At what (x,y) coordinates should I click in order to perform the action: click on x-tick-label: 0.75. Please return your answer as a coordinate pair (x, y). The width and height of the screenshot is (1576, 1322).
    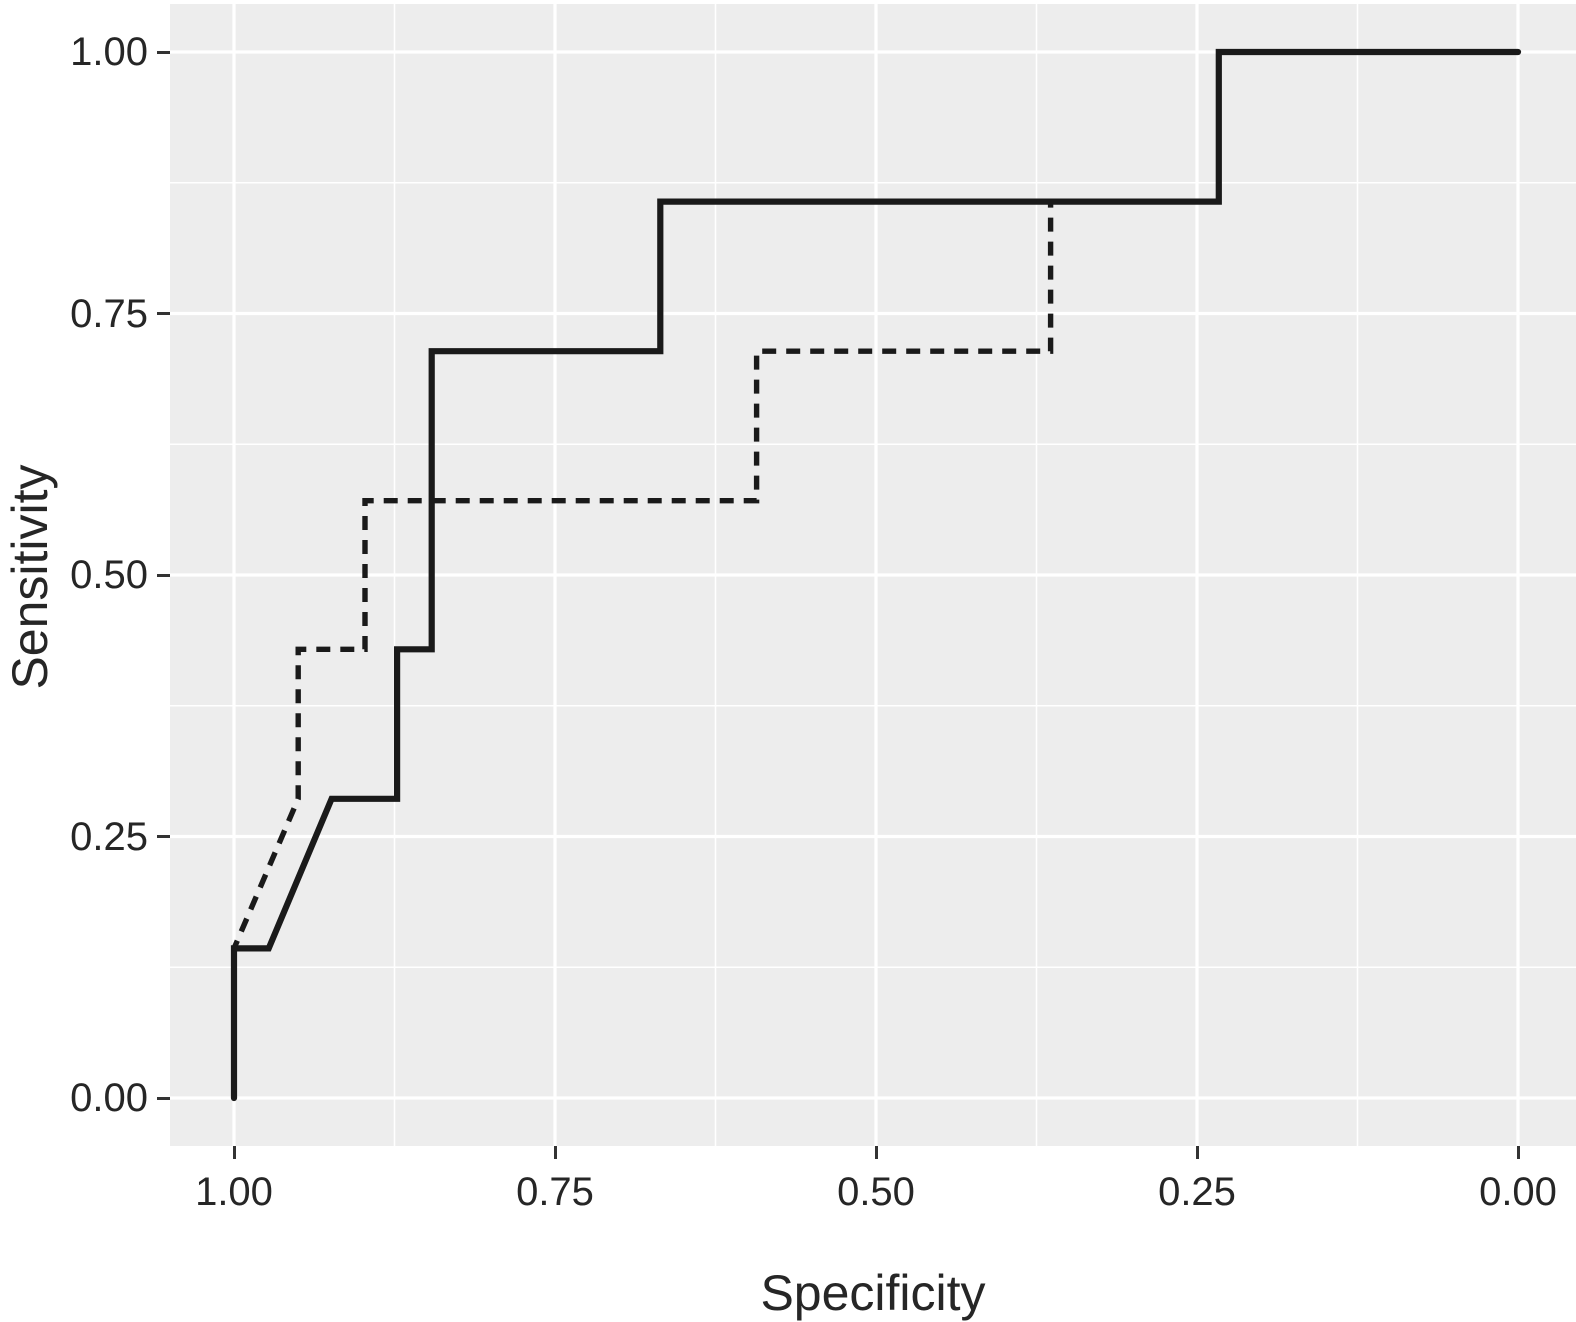
    Looking at the image, I should click on (555, 1192).